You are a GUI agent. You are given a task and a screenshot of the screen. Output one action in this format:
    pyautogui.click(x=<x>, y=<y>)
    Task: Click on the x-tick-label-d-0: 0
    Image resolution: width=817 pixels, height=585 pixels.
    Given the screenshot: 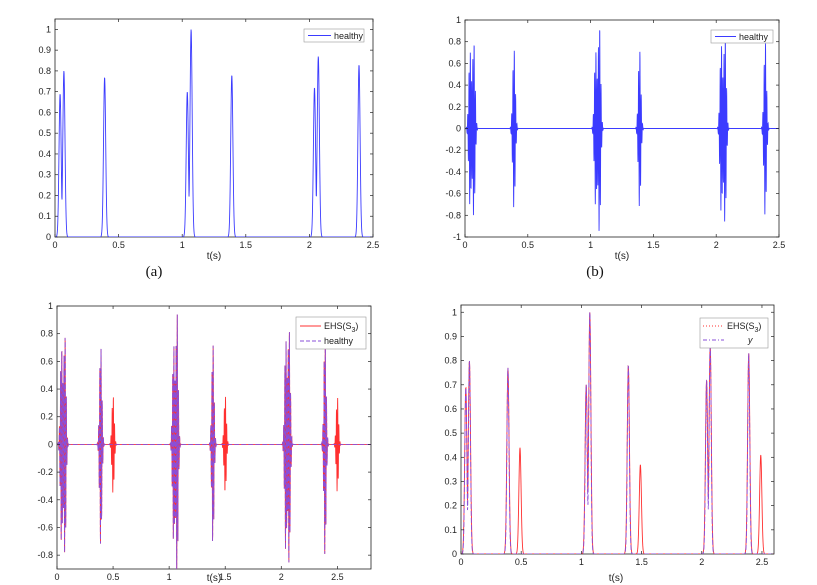 What is the action you would take?
    pyautogui.click(x=460, y=562)
    